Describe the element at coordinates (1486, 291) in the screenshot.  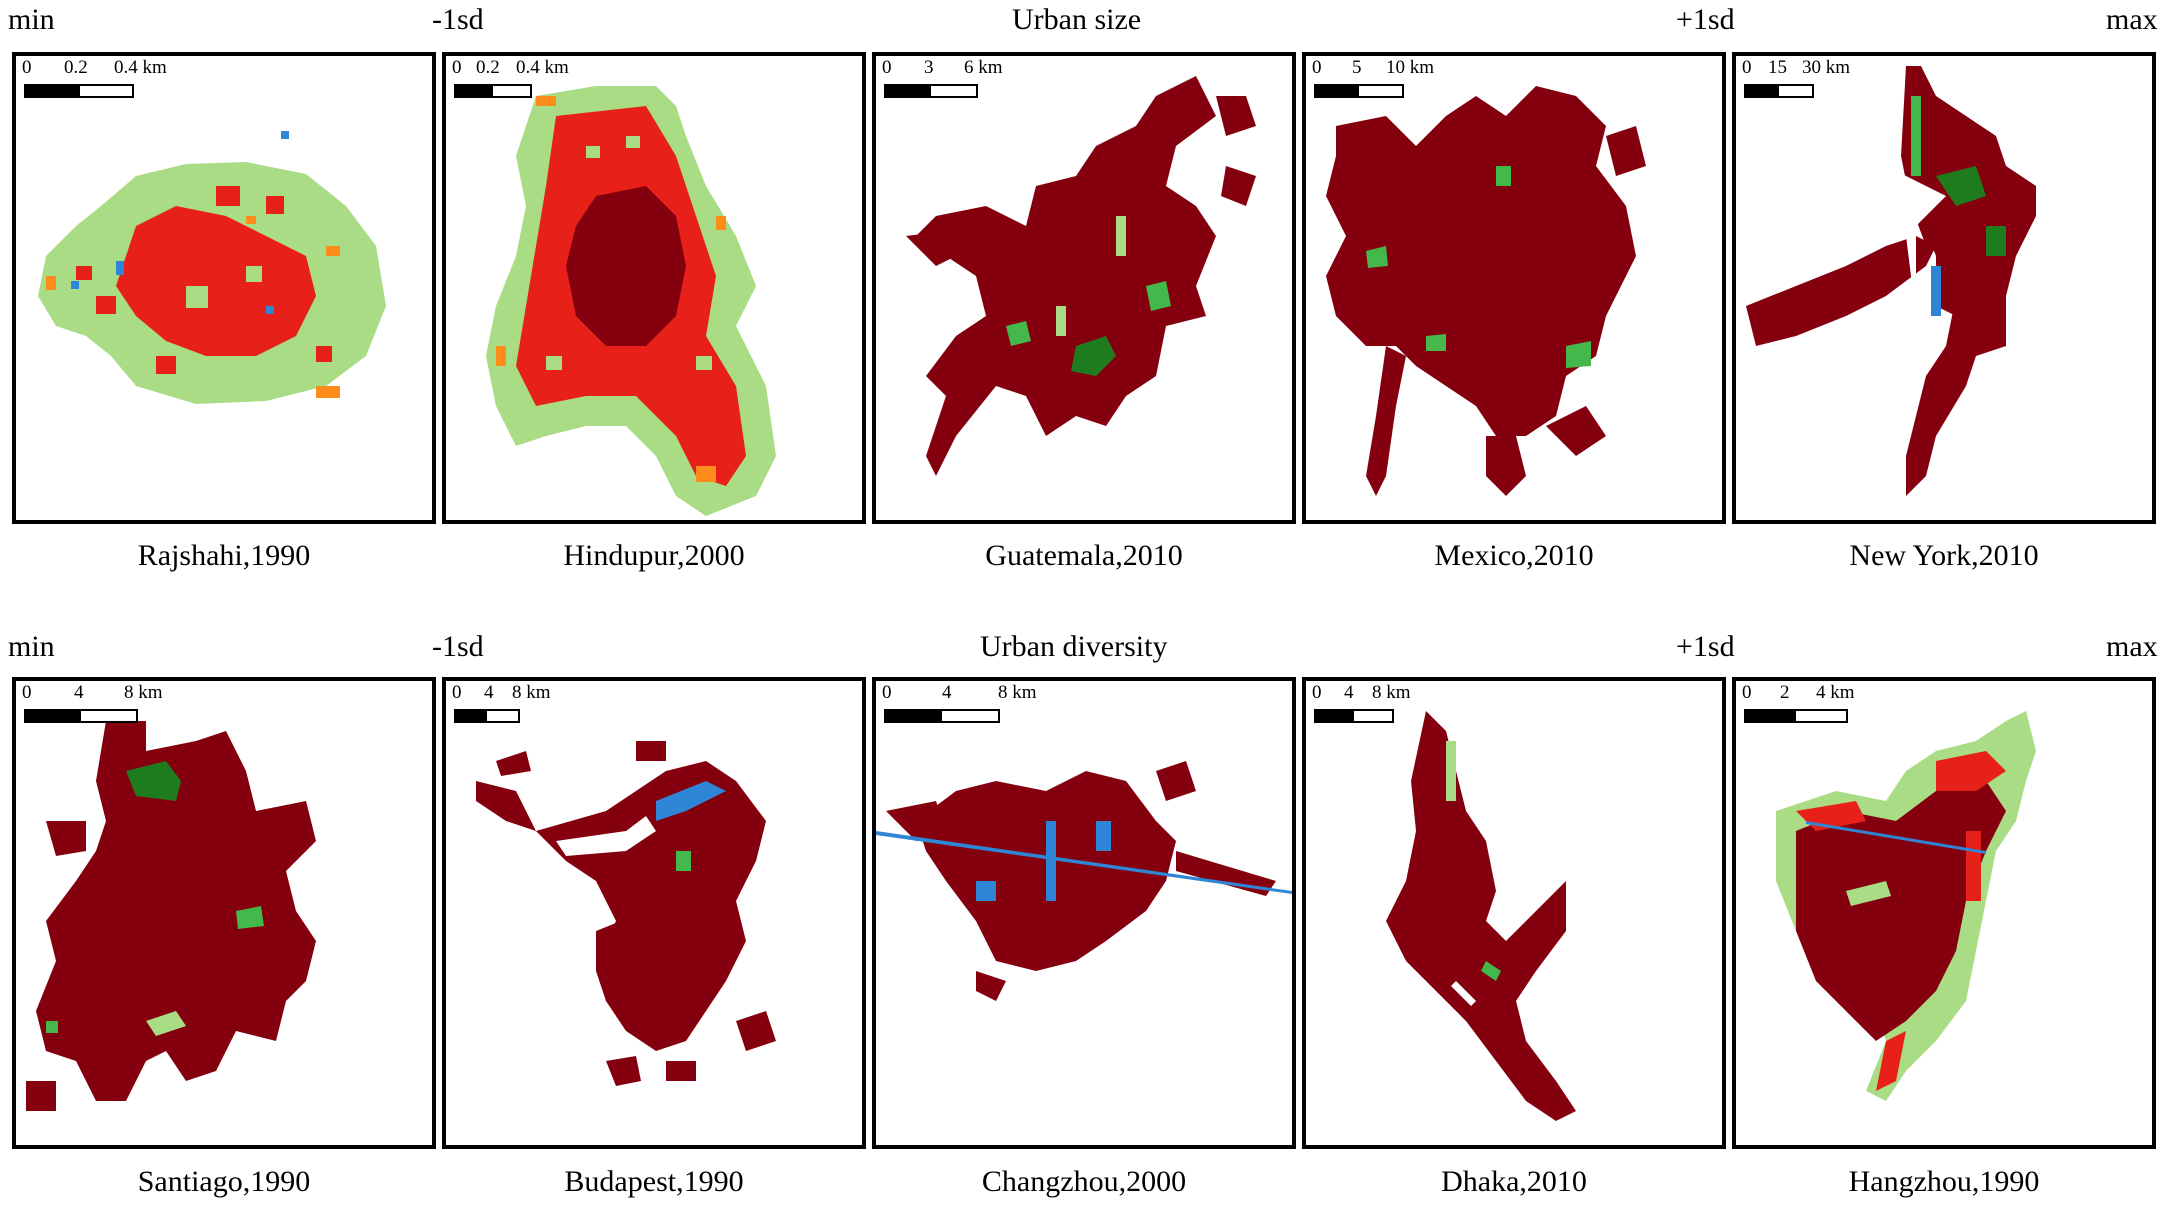
I see `urban-map-mexico` at that location.